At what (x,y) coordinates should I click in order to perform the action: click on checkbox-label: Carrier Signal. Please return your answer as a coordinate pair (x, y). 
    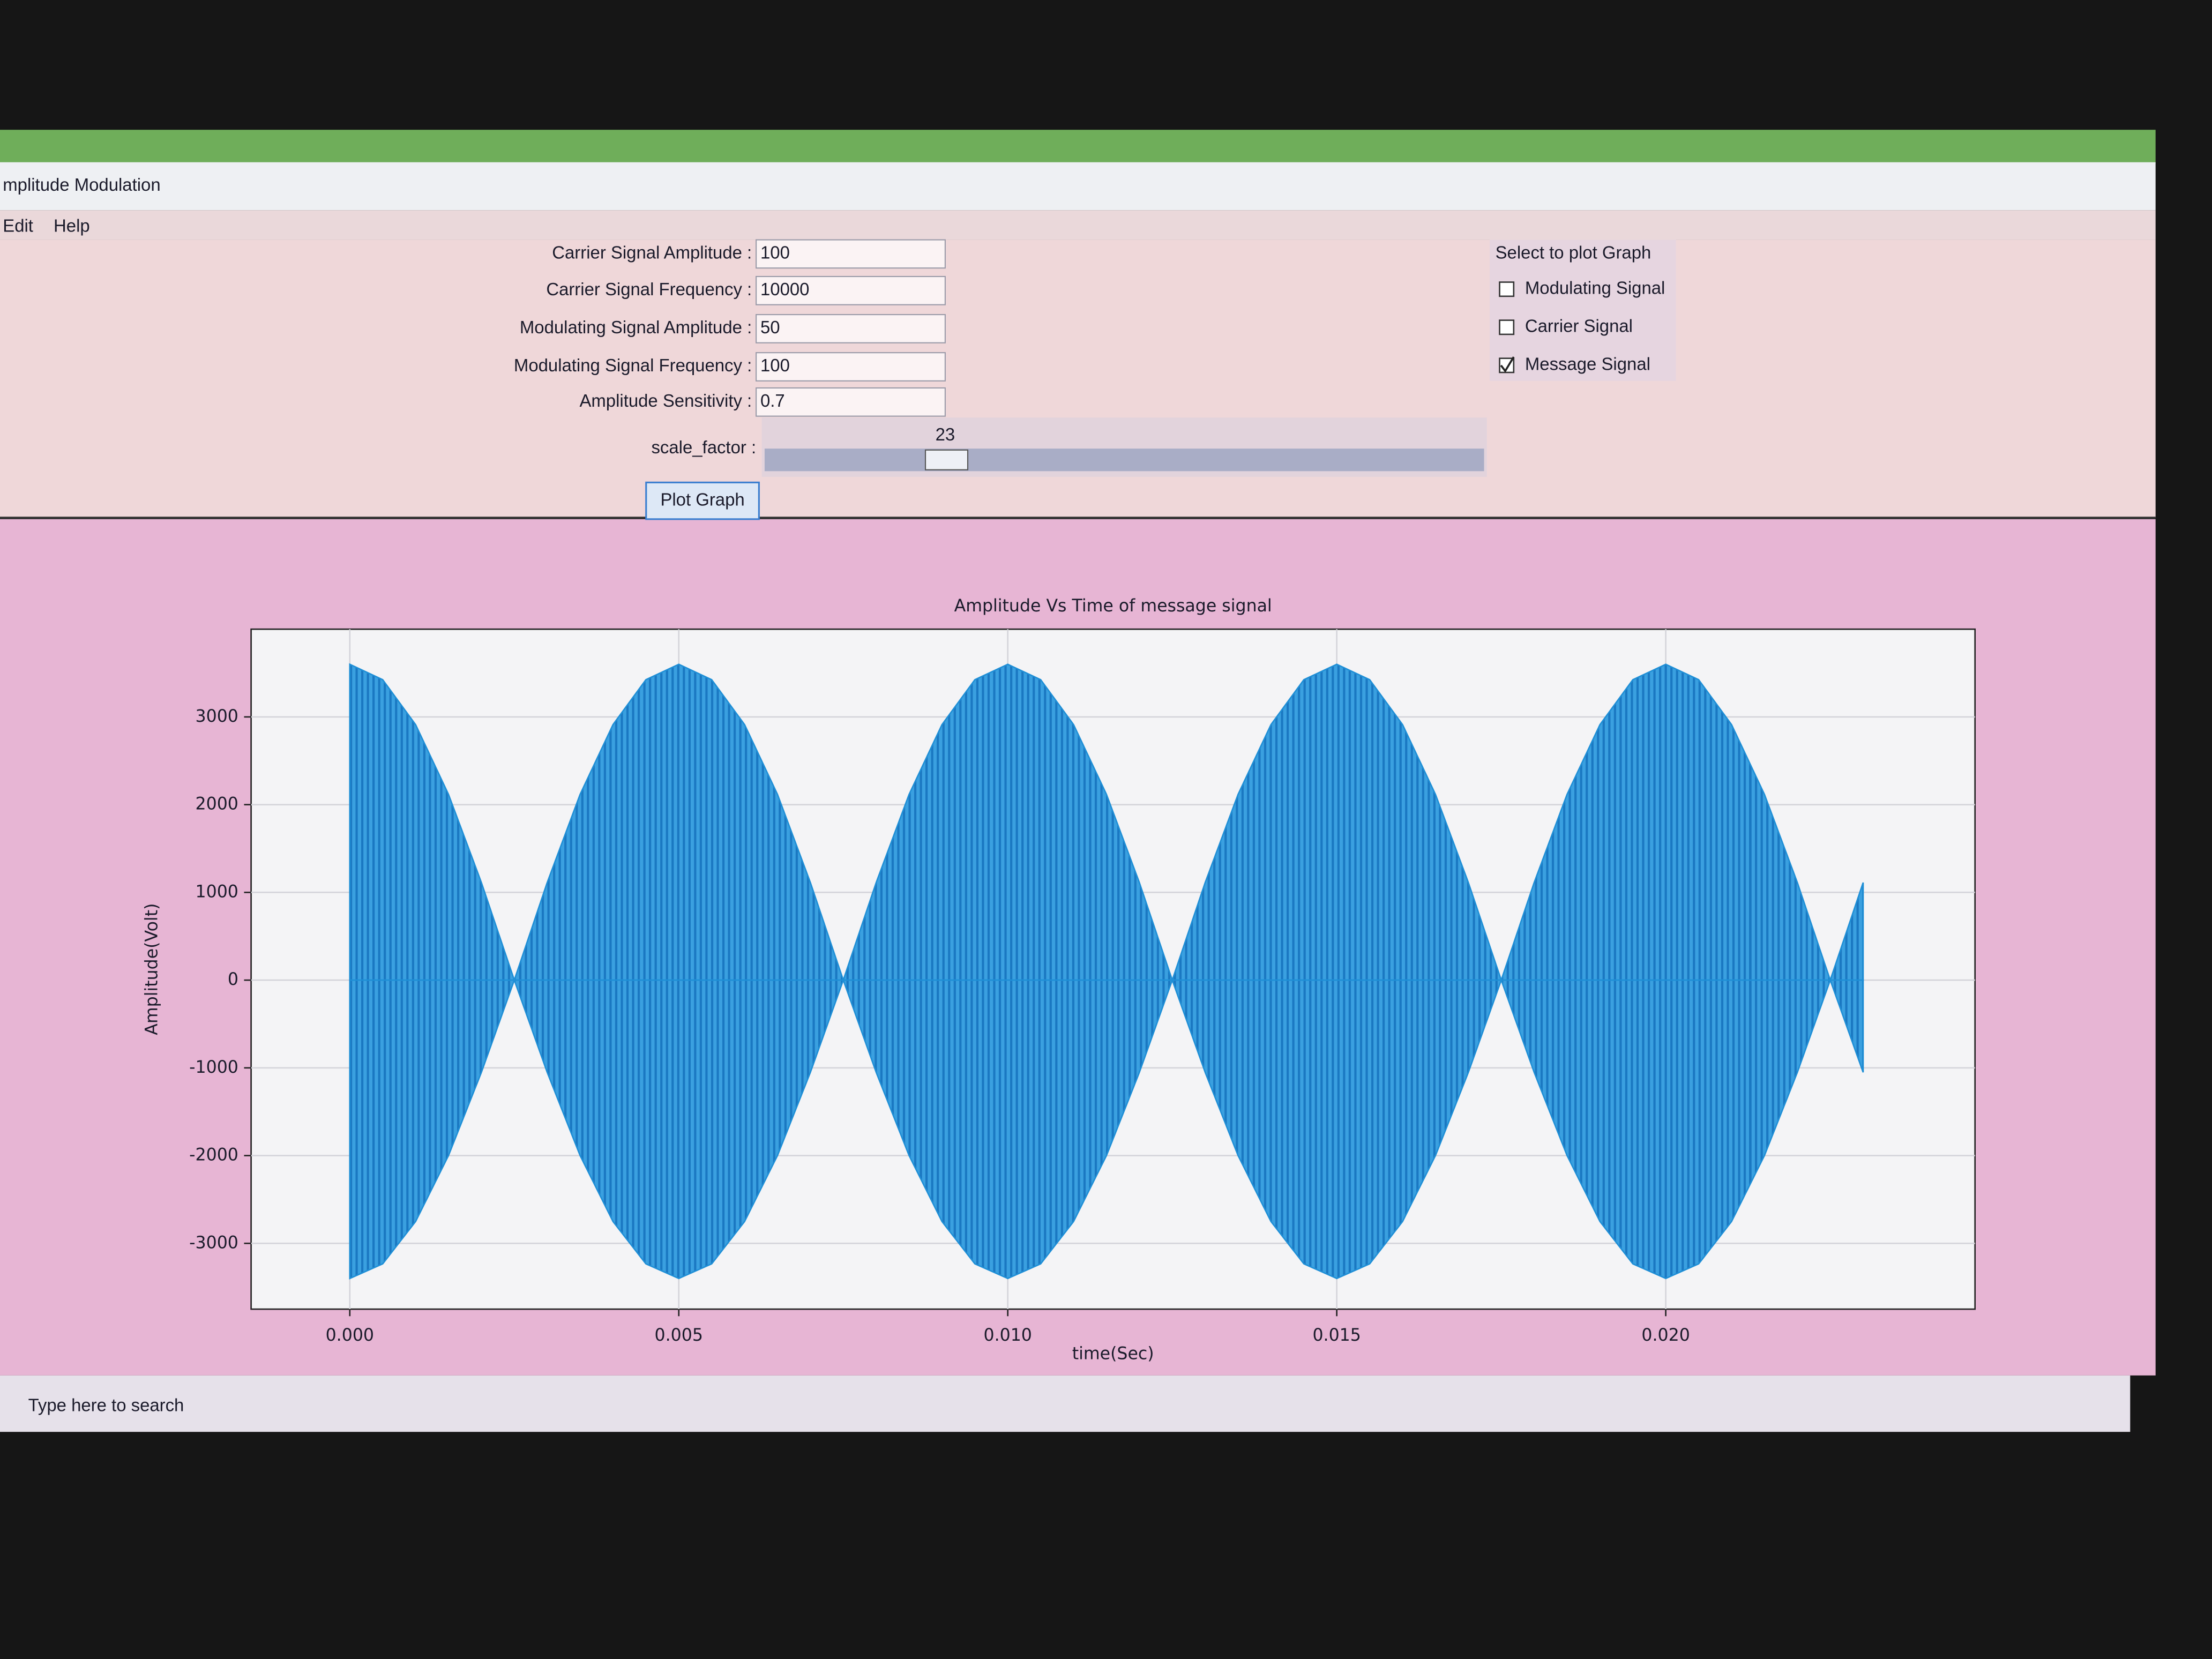
    Looking at the image, I should click on (1579, 325).